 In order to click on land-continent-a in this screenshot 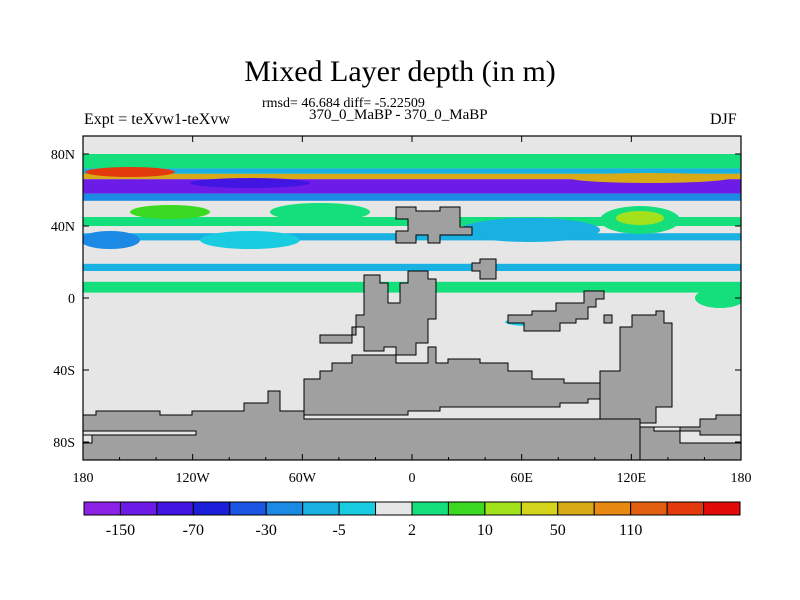, I will do `click(378, 313)`.